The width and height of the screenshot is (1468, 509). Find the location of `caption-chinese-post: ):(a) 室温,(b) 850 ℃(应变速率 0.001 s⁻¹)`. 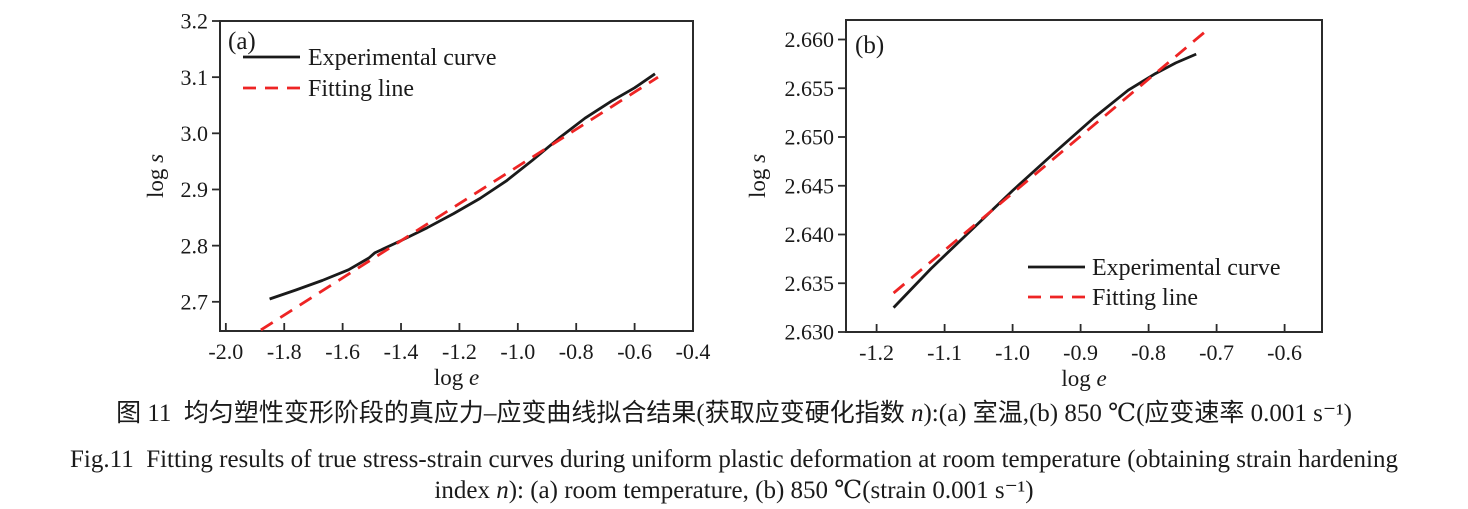

caption-chinese-post: ):(a) 室温,(b) 850 ℃(应变速率 0.001 s⁻¹) is located at coordinates (1137, 413).